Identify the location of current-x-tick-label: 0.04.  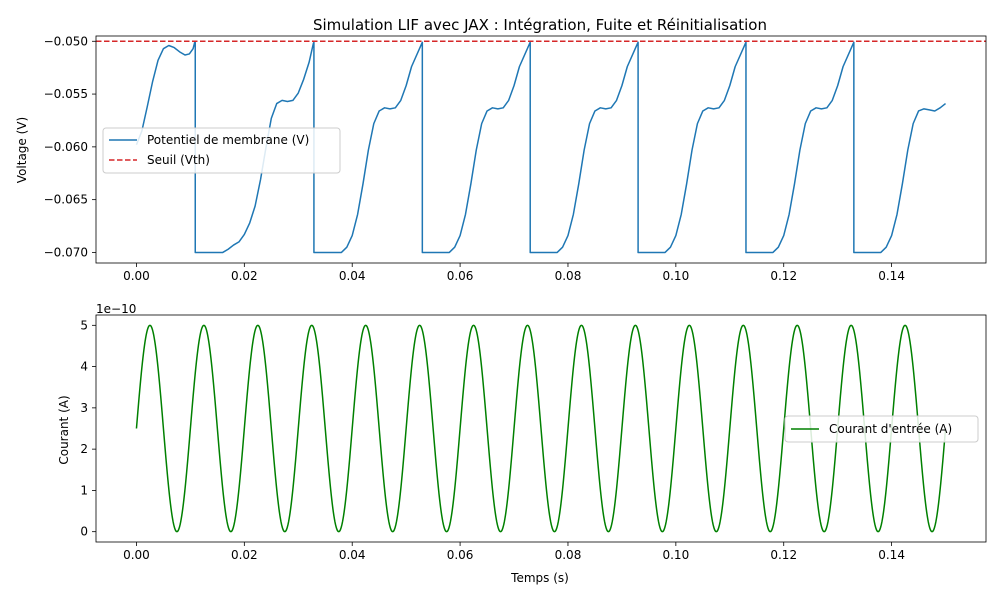
(352, 555).